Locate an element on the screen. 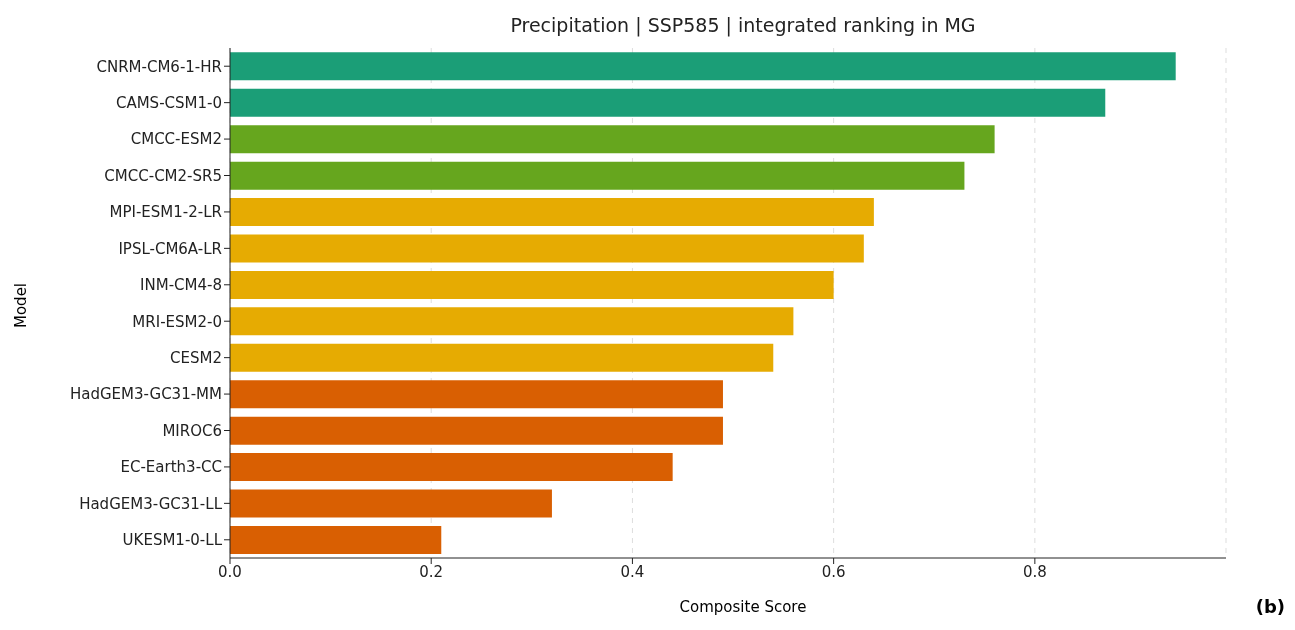 The image size is (1295, 630). y-tick-label: CAMS-CSM1-0 is located at coordinates (168, 102).